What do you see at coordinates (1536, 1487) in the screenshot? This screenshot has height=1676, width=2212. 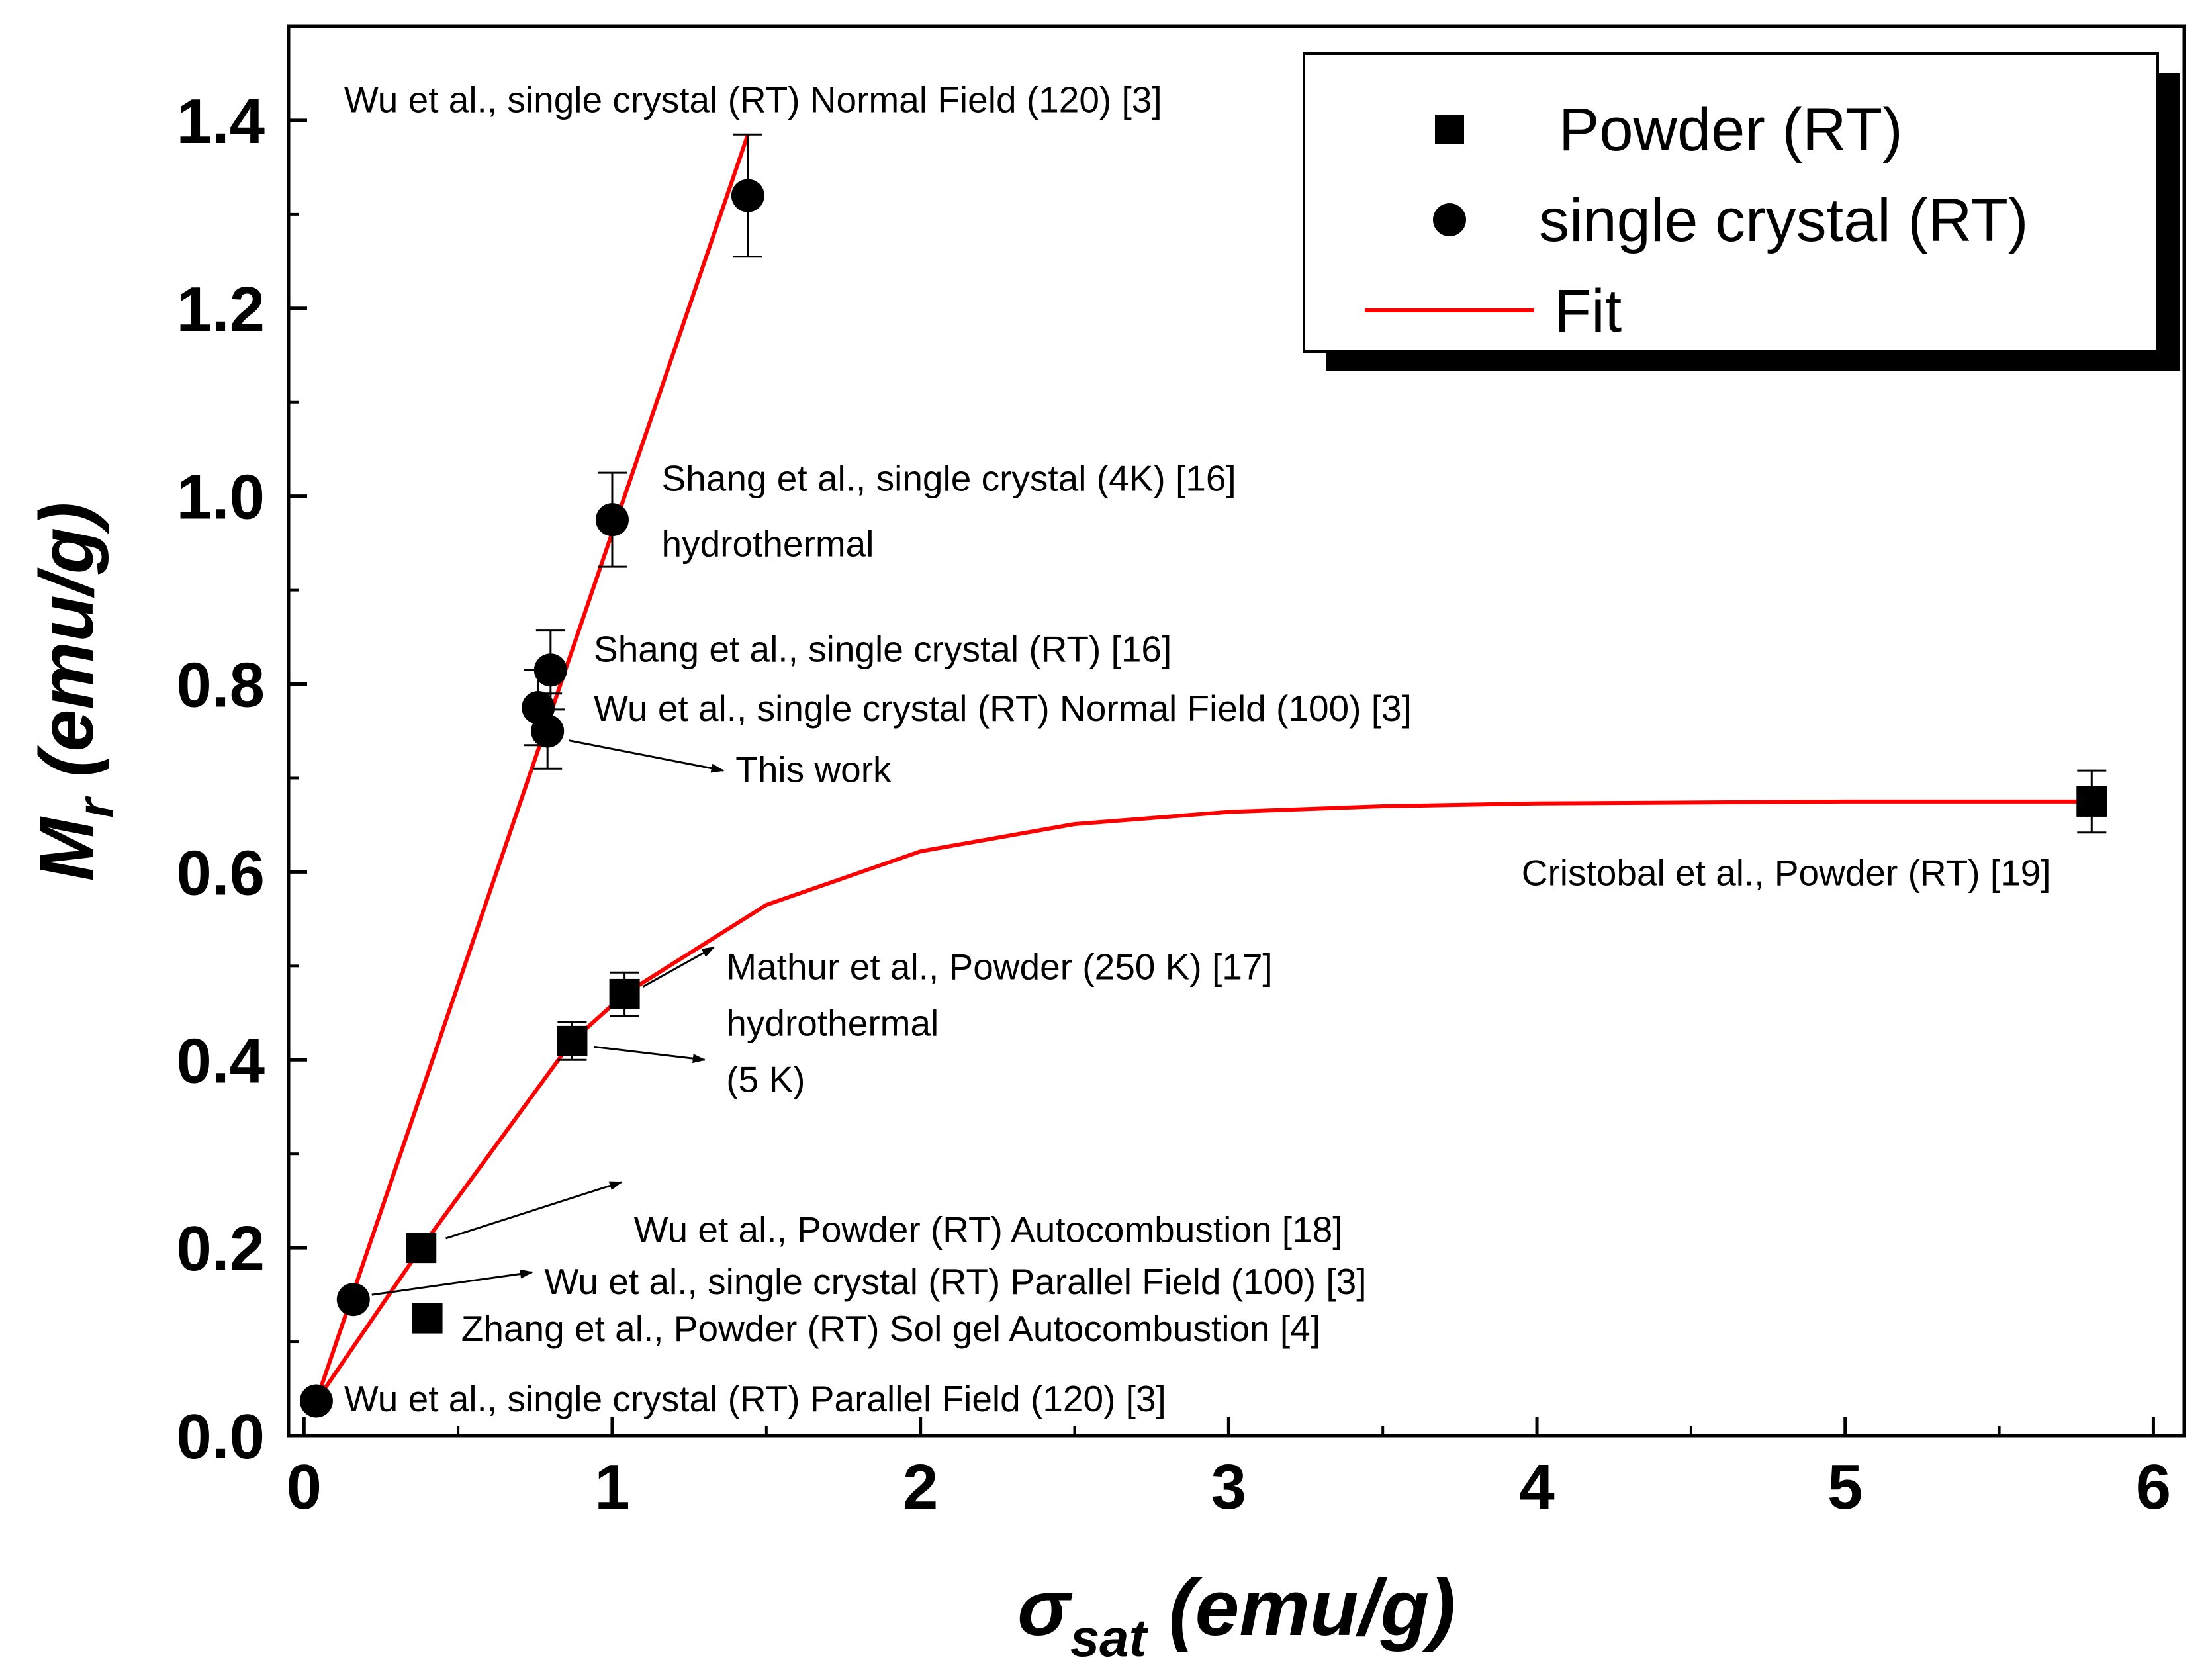 I see `x-tick-label: 4` at bounding box center [1536, 1487].